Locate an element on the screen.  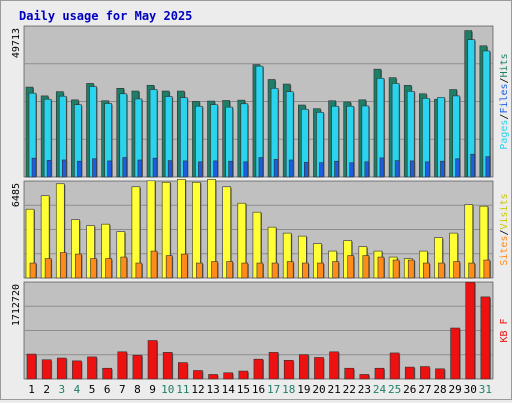
kbytes-legend: KB F is located at coordinates (504, 330).